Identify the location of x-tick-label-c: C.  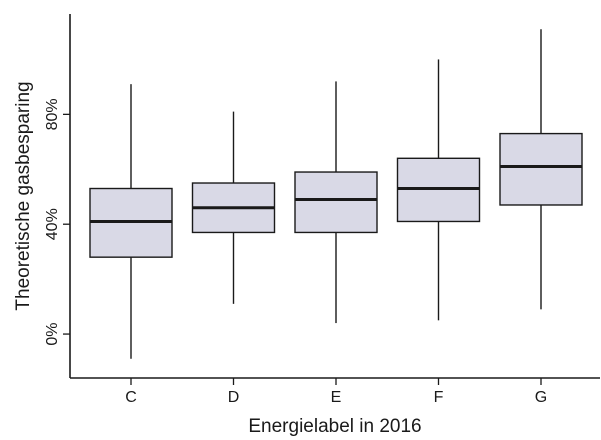
(131, 397).